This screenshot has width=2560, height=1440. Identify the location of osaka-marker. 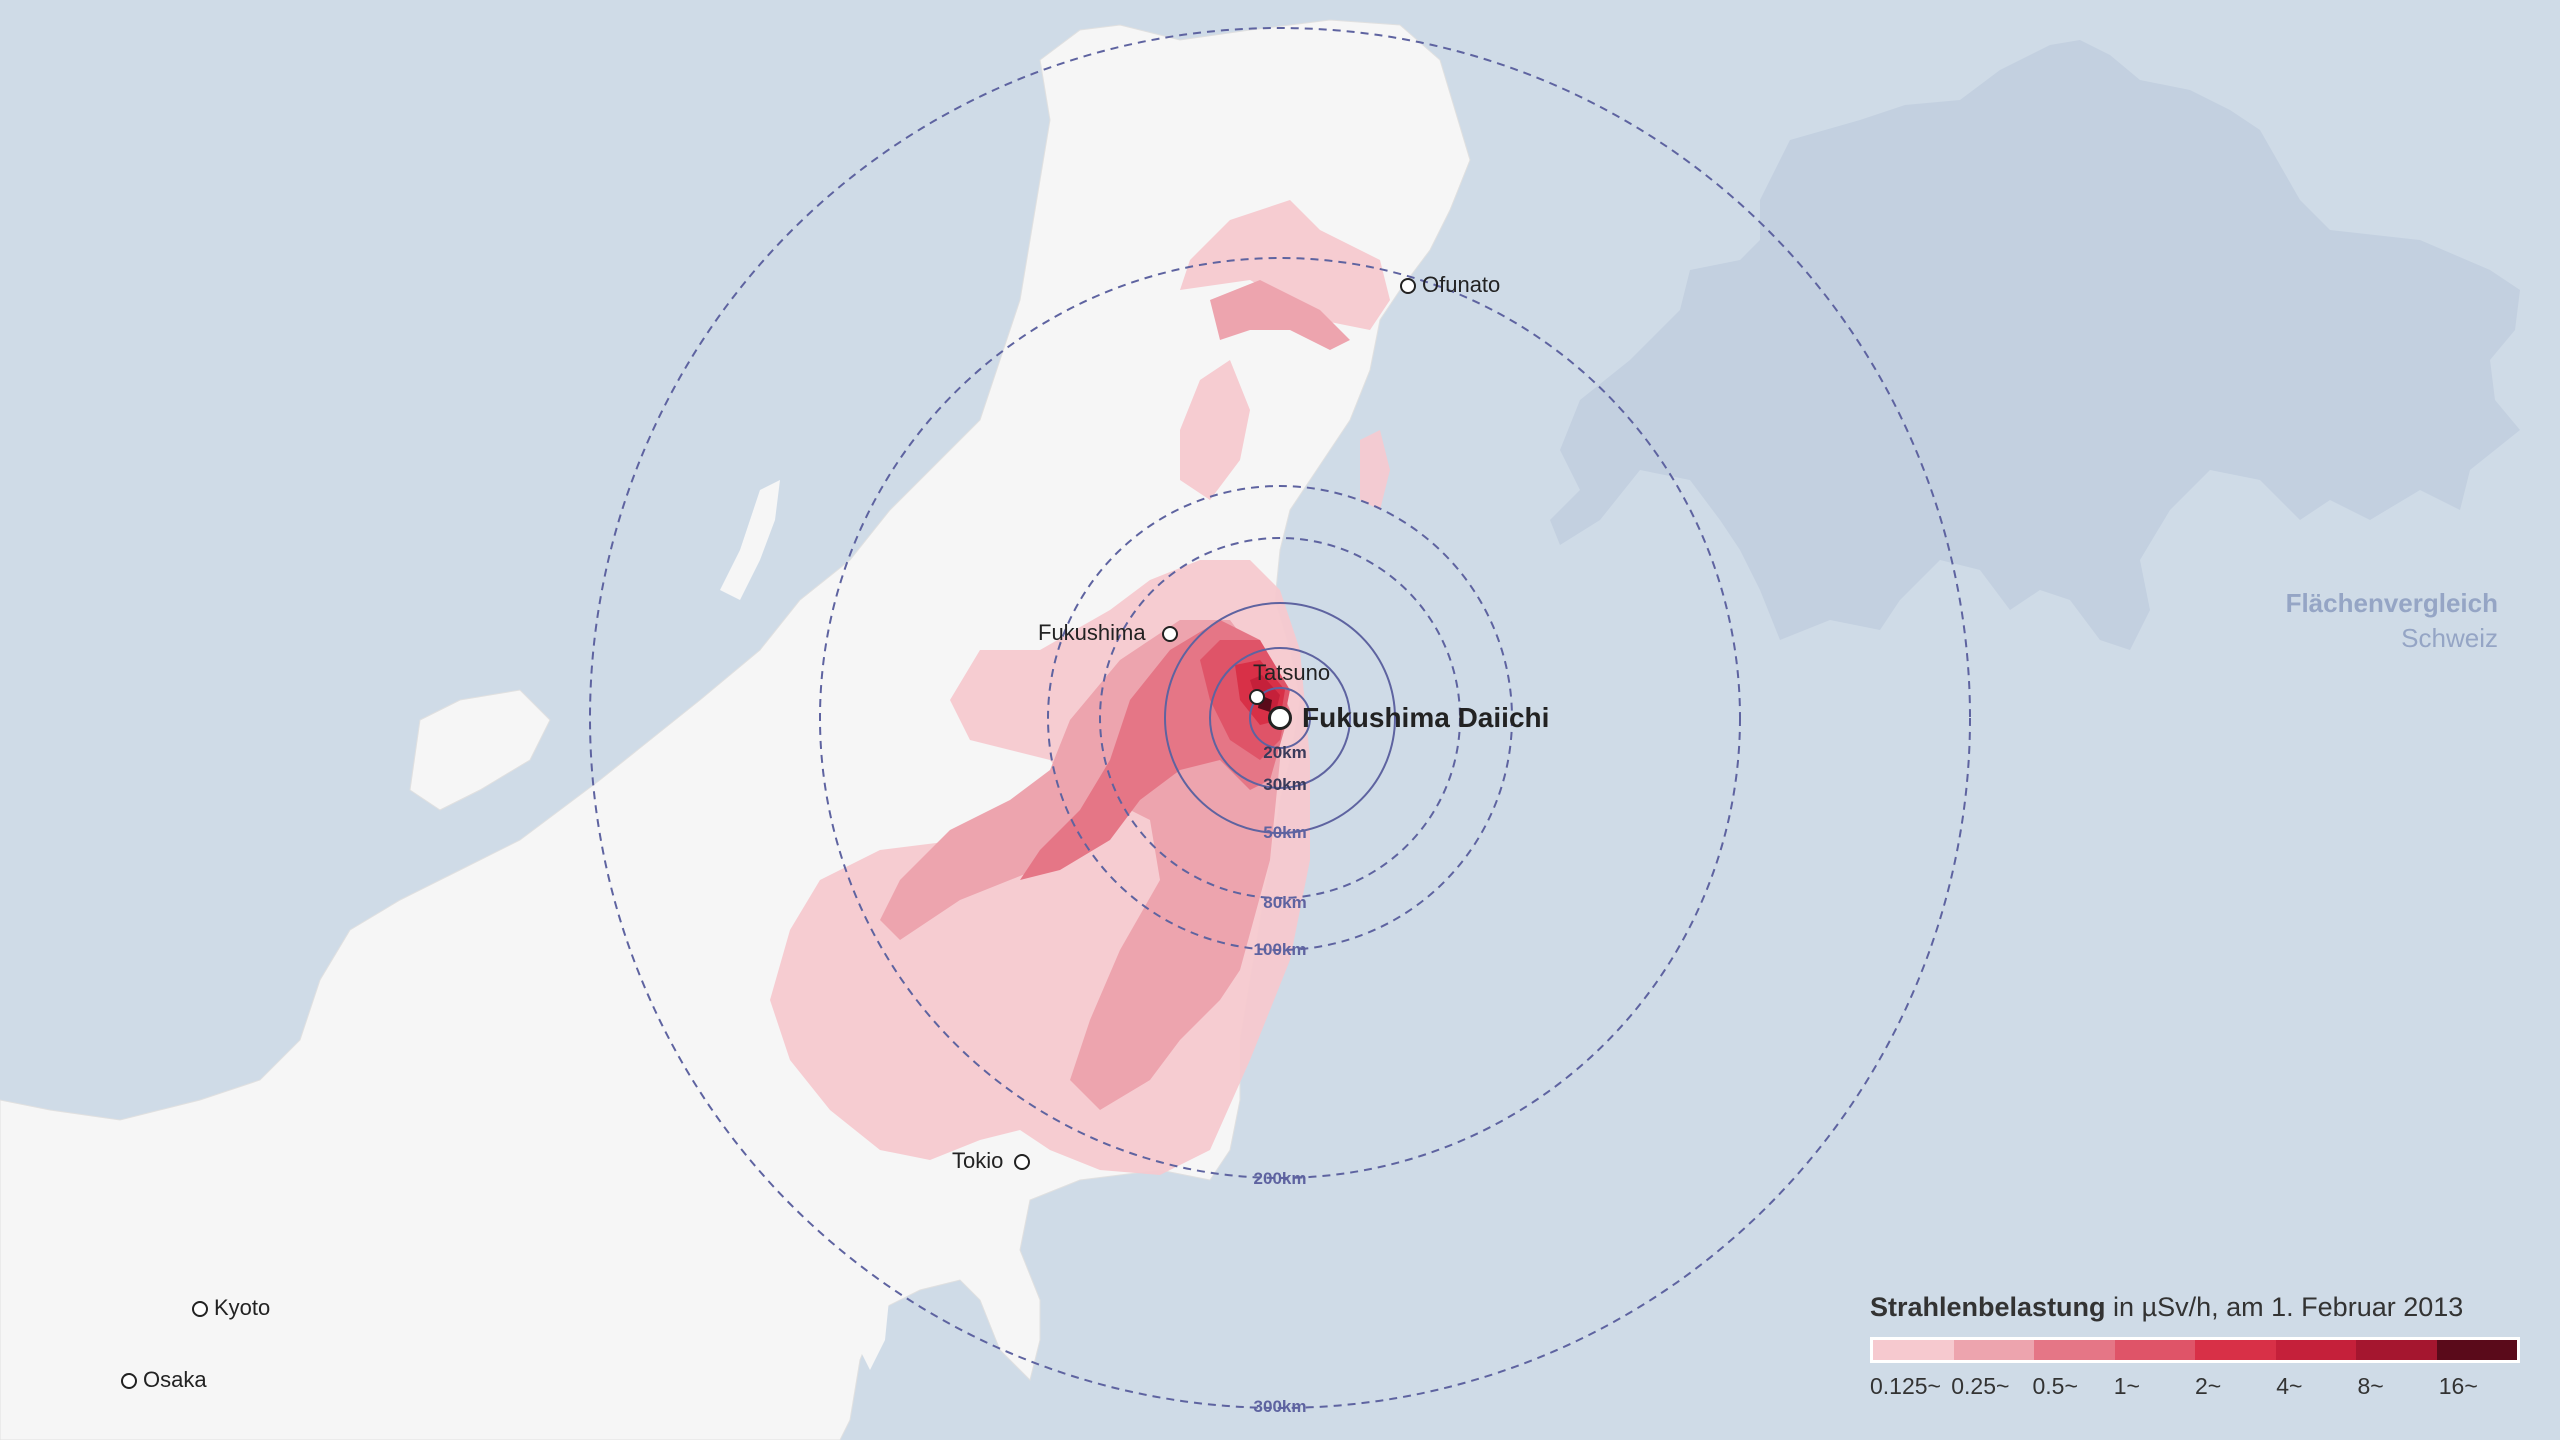
(129, 1381).